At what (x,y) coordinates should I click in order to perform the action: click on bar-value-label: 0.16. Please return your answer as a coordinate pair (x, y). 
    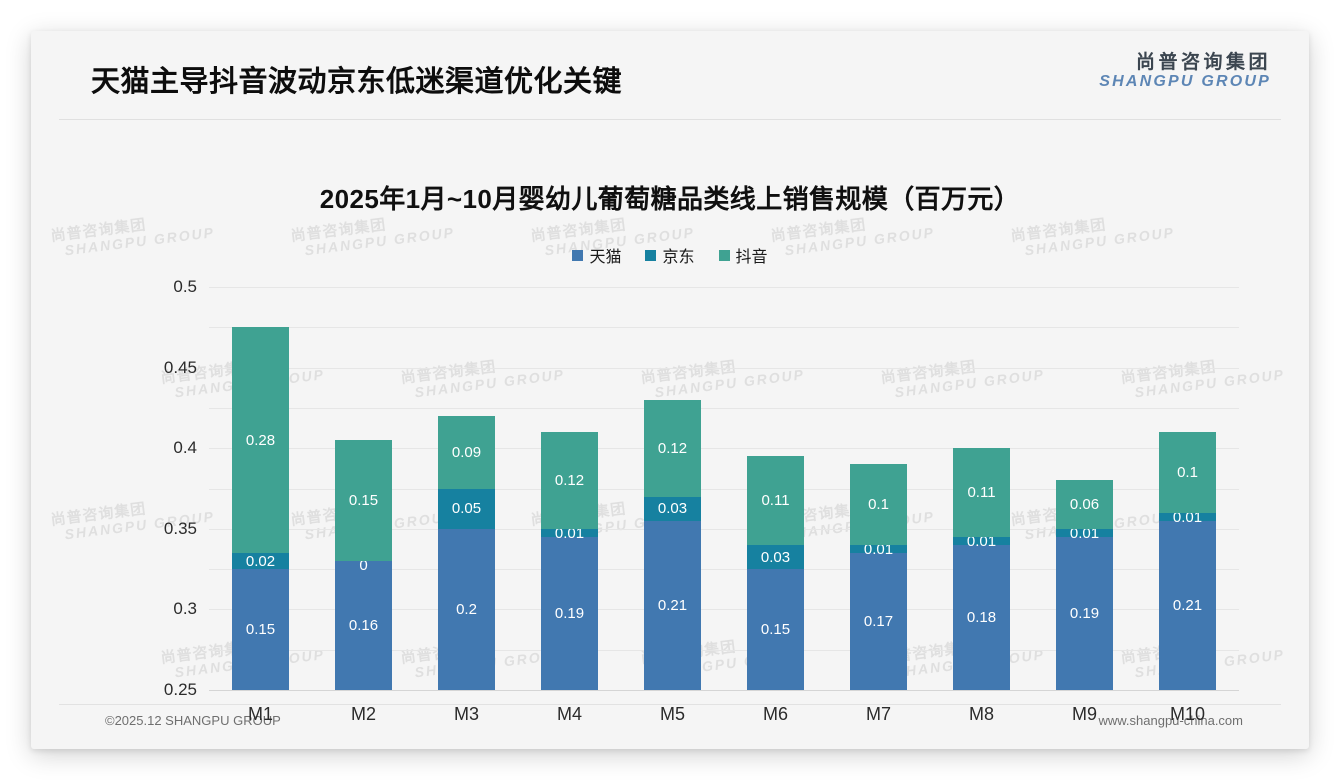
    Looking at the image, I should click on (363, 626).